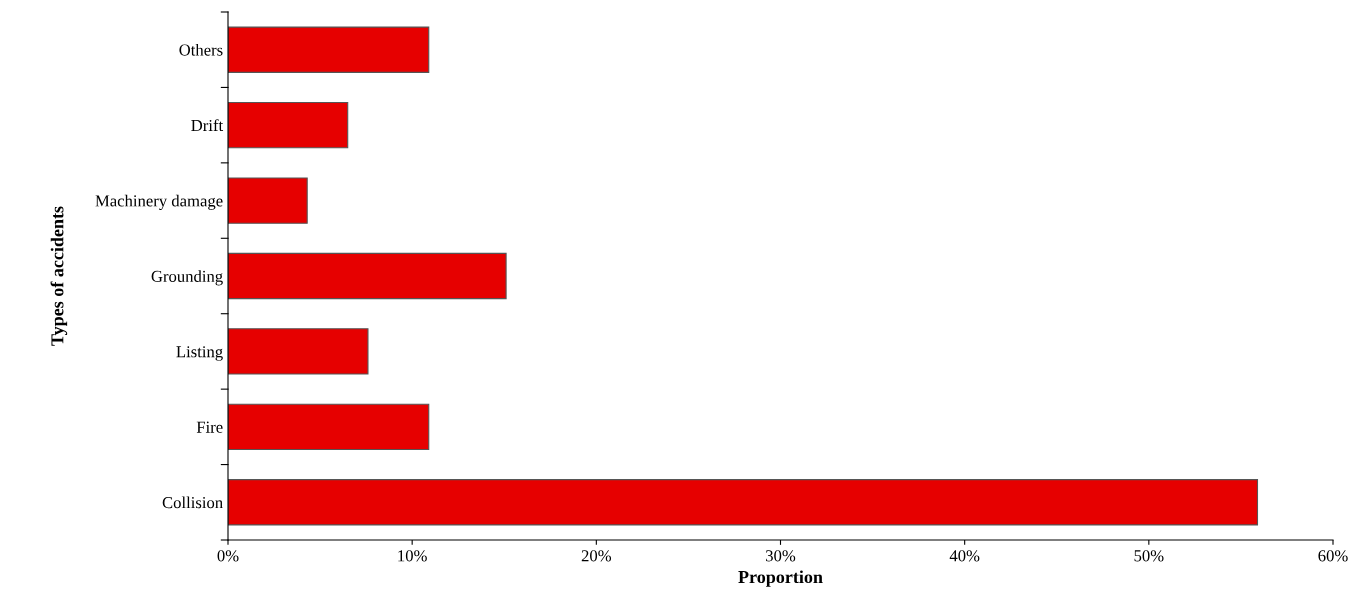  I want to click on y-tick-label: Machinery damage, so click(159, 202).